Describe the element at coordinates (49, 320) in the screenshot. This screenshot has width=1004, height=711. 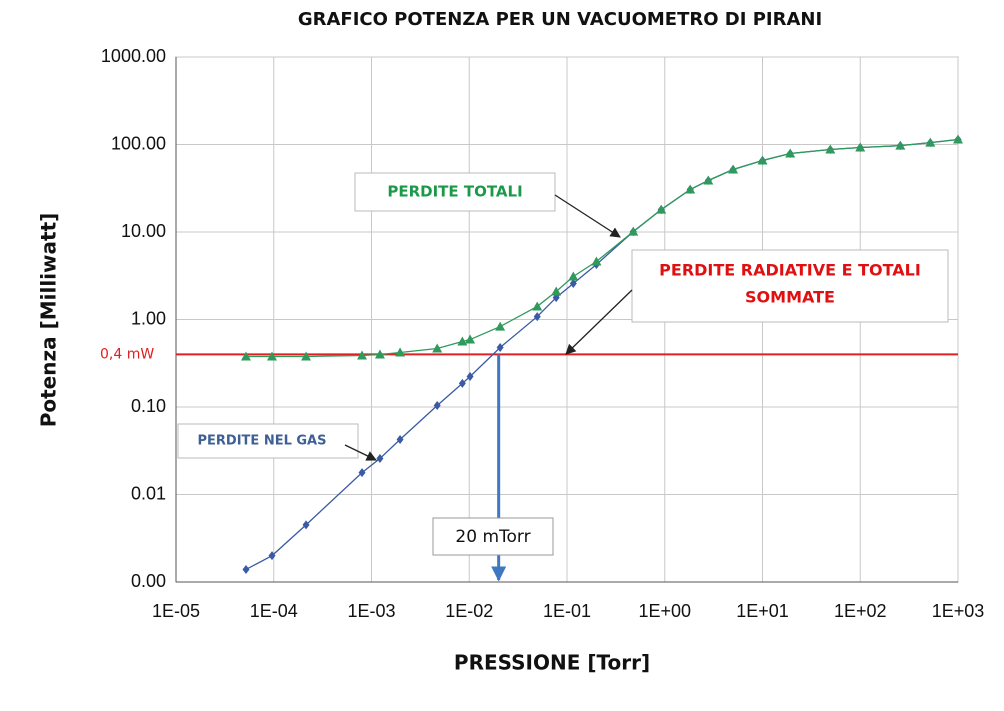
I see `y-axis-label: Potenza [Milliwatt]` at that location.